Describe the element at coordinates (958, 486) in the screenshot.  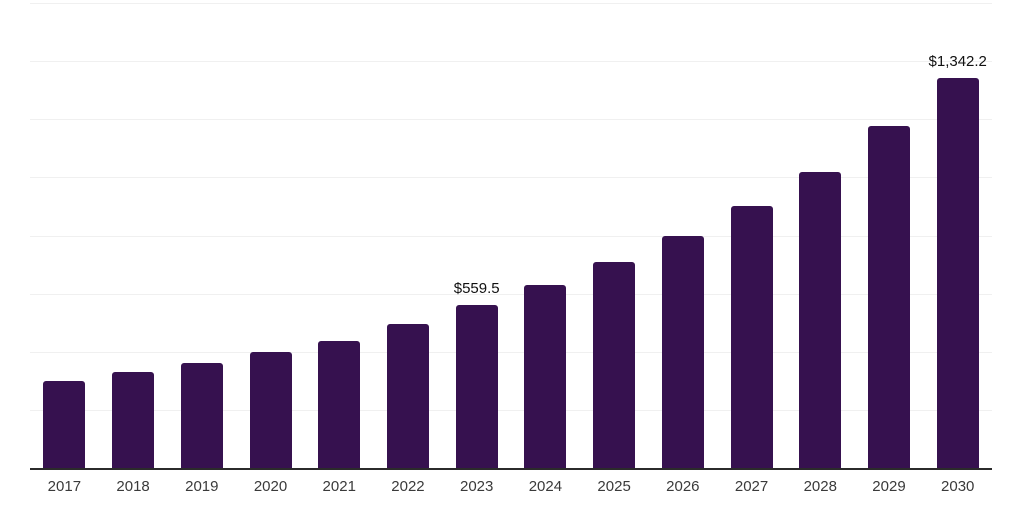
I see `x-tick-label-2030: 2030` at that location.